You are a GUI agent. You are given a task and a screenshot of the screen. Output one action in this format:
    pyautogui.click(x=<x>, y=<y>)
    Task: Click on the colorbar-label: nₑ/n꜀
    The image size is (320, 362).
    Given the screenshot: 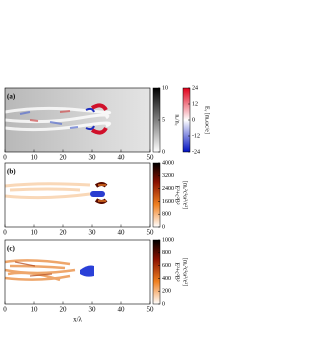 What is the action you would take?
    pyautogui.click(x=177, y=119)
    